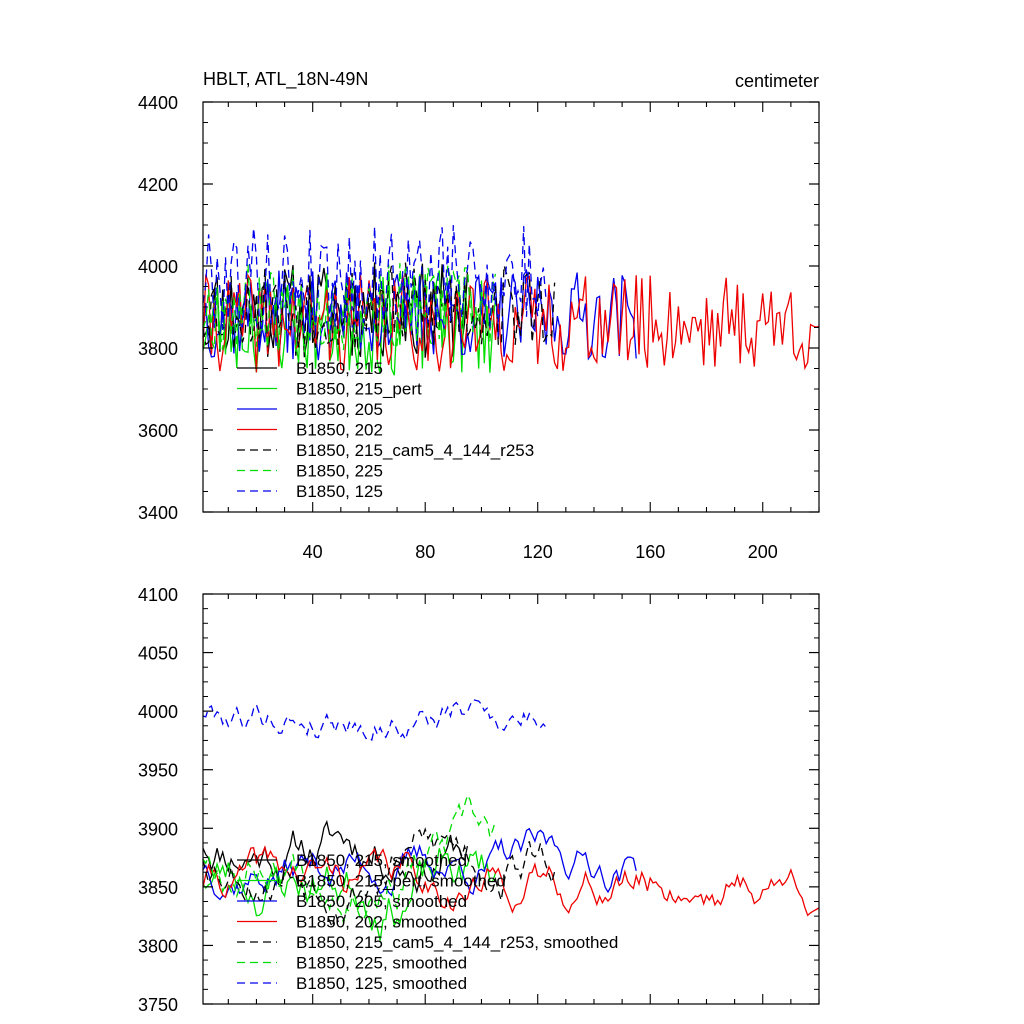 The image size is (1024, 1024). What do you see at coordinates (457, 942) in the screenshot?
I see `legend-label: B1850, 215_cam5_4_144_r253, smoothed` at bounding box center [457, 942].